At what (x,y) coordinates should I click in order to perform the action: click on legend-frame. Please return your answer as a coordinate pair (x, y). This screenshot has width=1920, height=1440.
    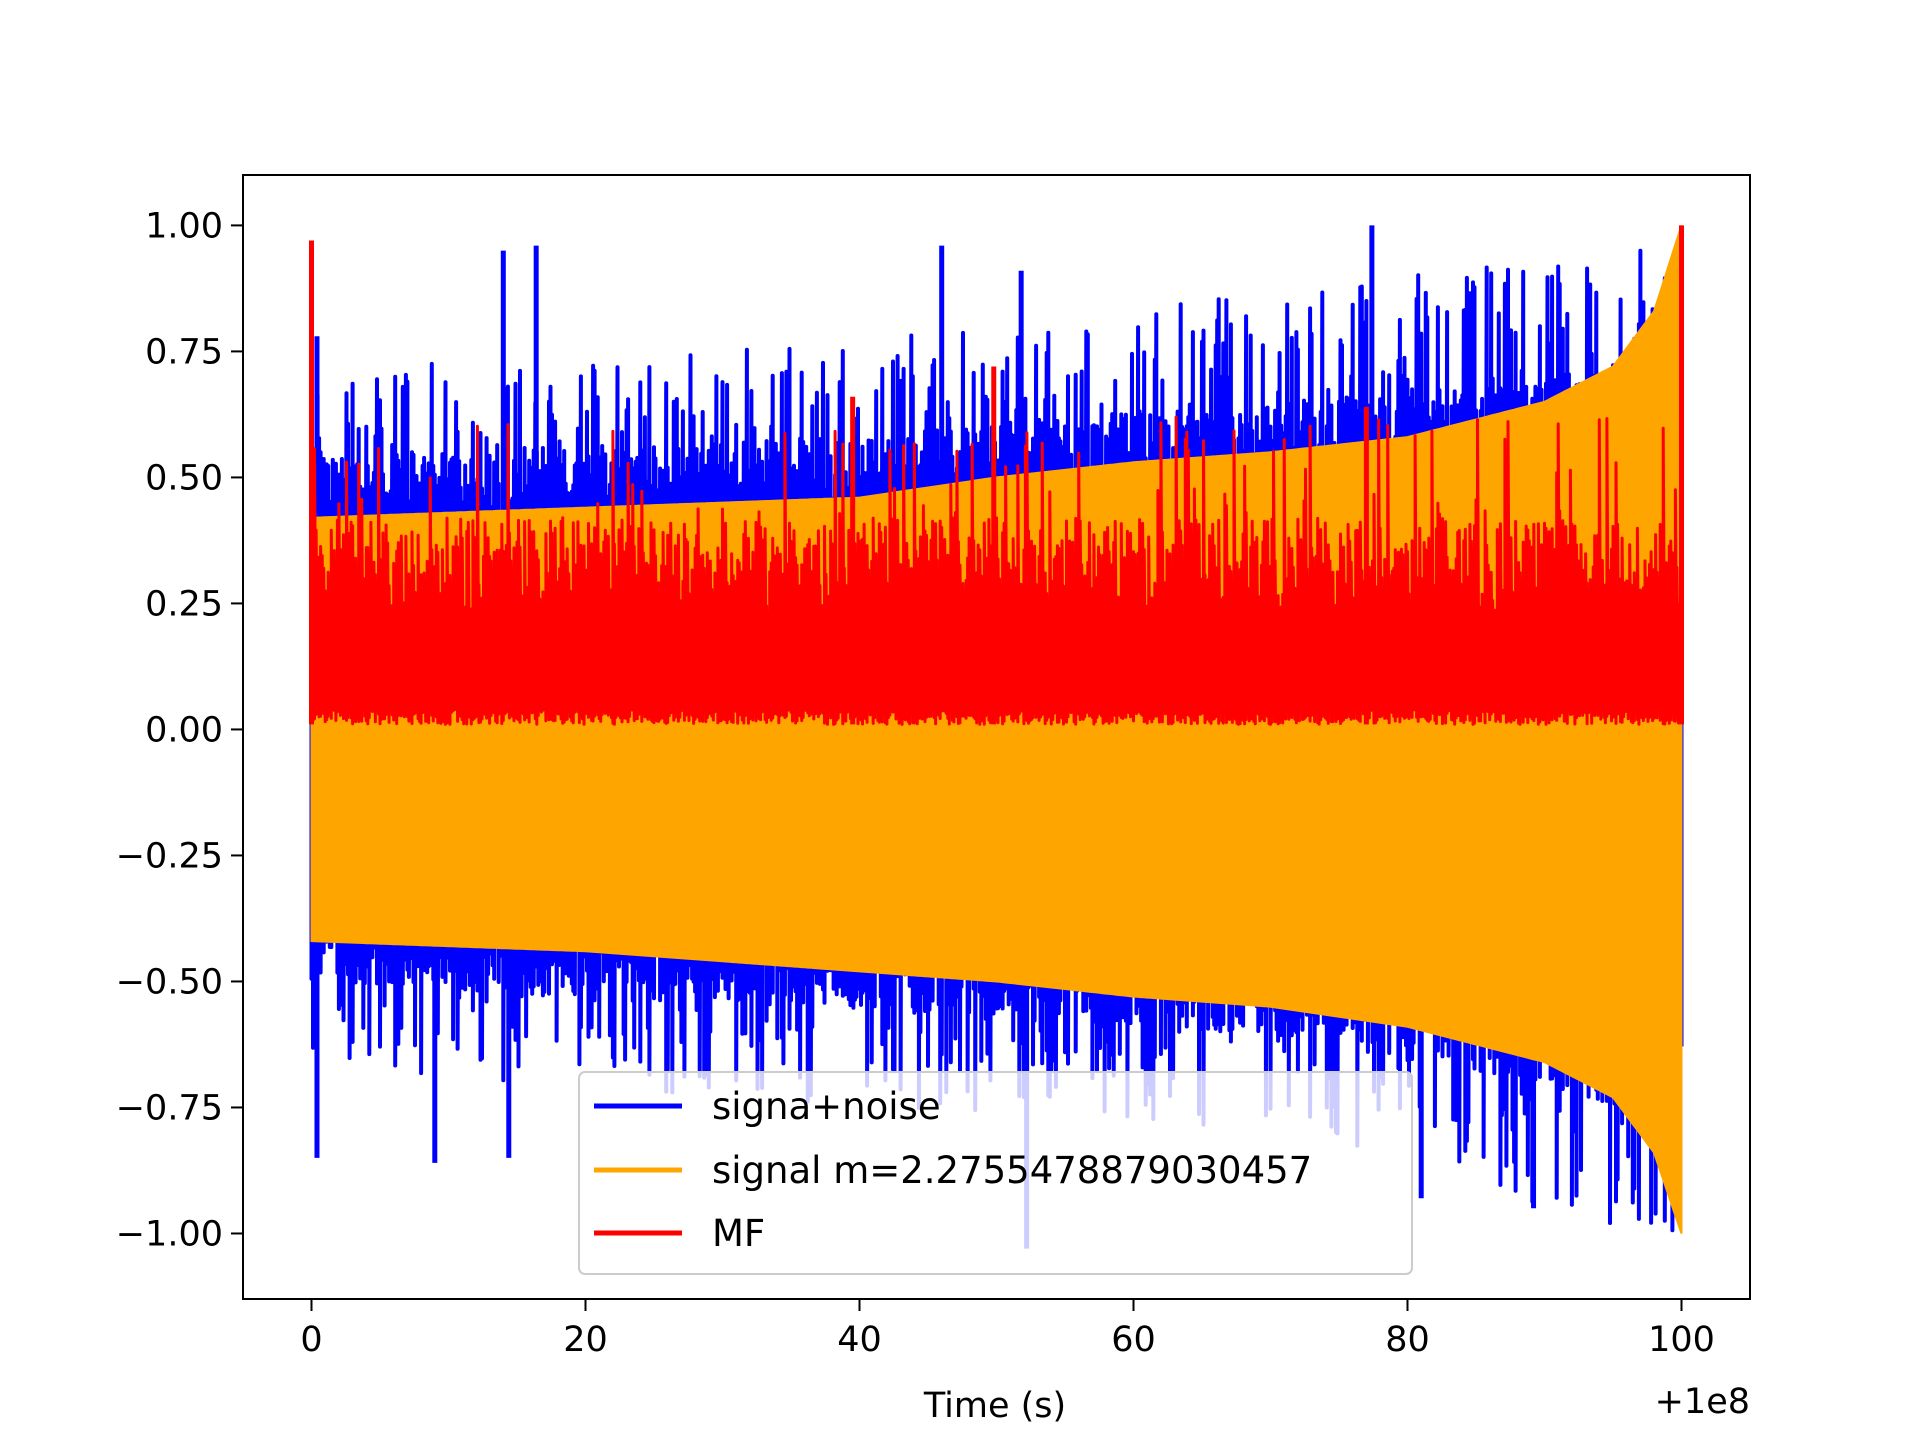
    Looking at the image, I should click on (995, 1173).